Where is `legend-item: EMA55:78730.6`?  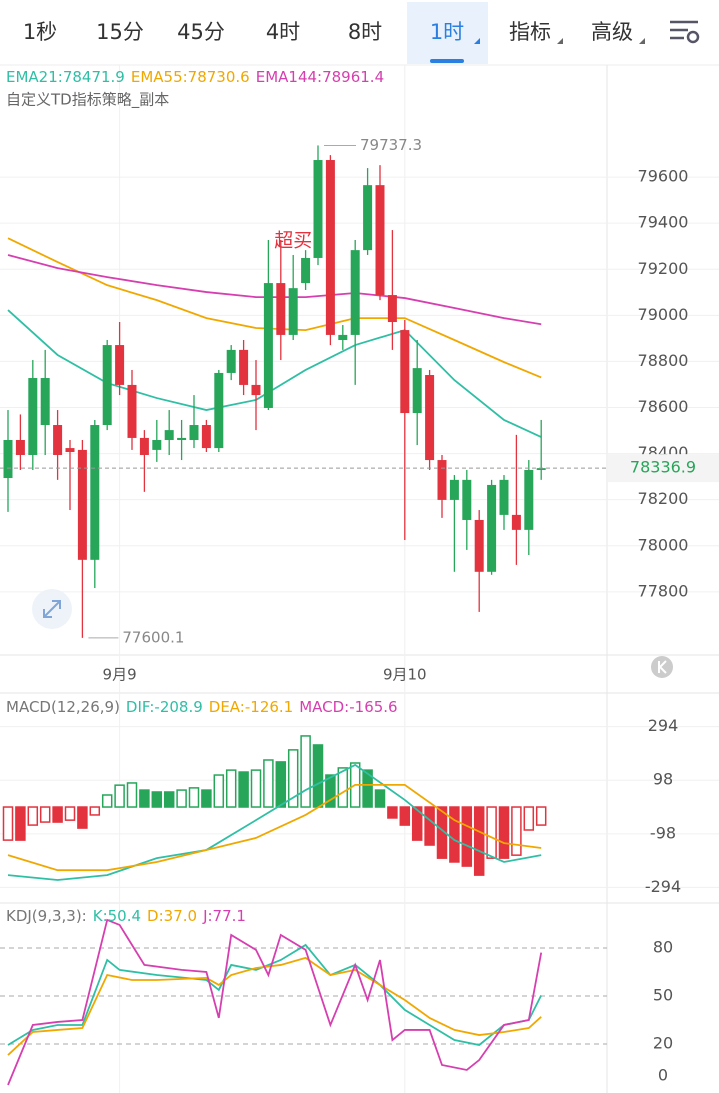 legend-item: EMA55:78730.6 is located at coordinates (190, 77).